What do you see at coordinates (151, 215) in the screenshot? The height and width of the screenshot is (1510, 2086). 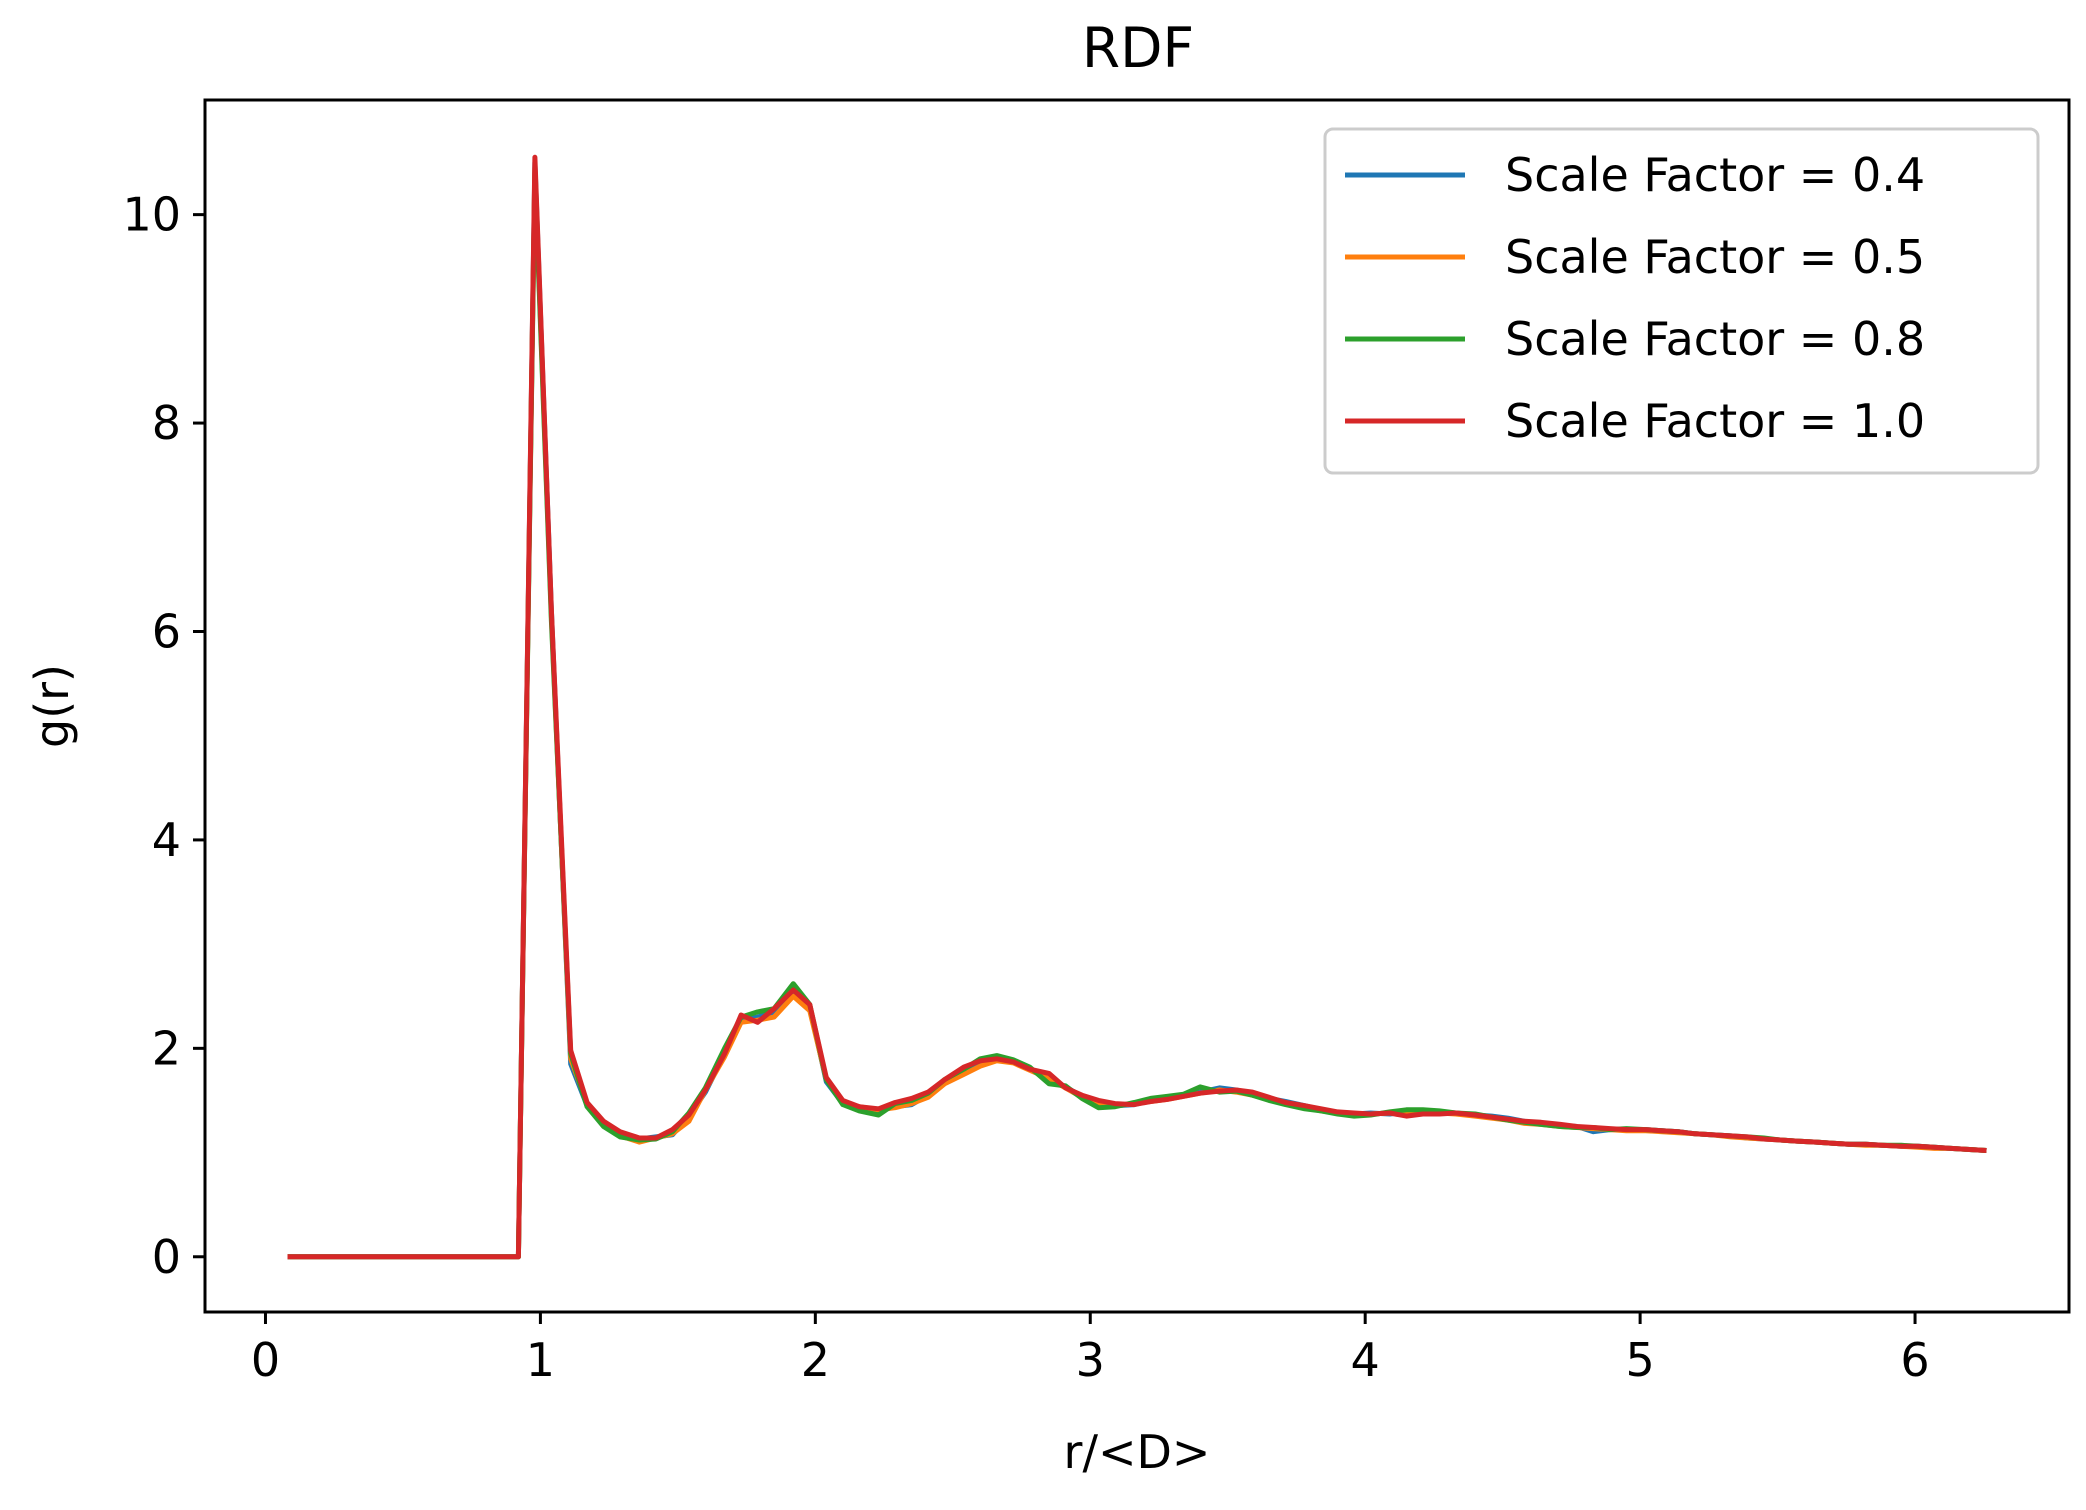 I see `y-tick-label: 10` at bounding box center [151, 215].